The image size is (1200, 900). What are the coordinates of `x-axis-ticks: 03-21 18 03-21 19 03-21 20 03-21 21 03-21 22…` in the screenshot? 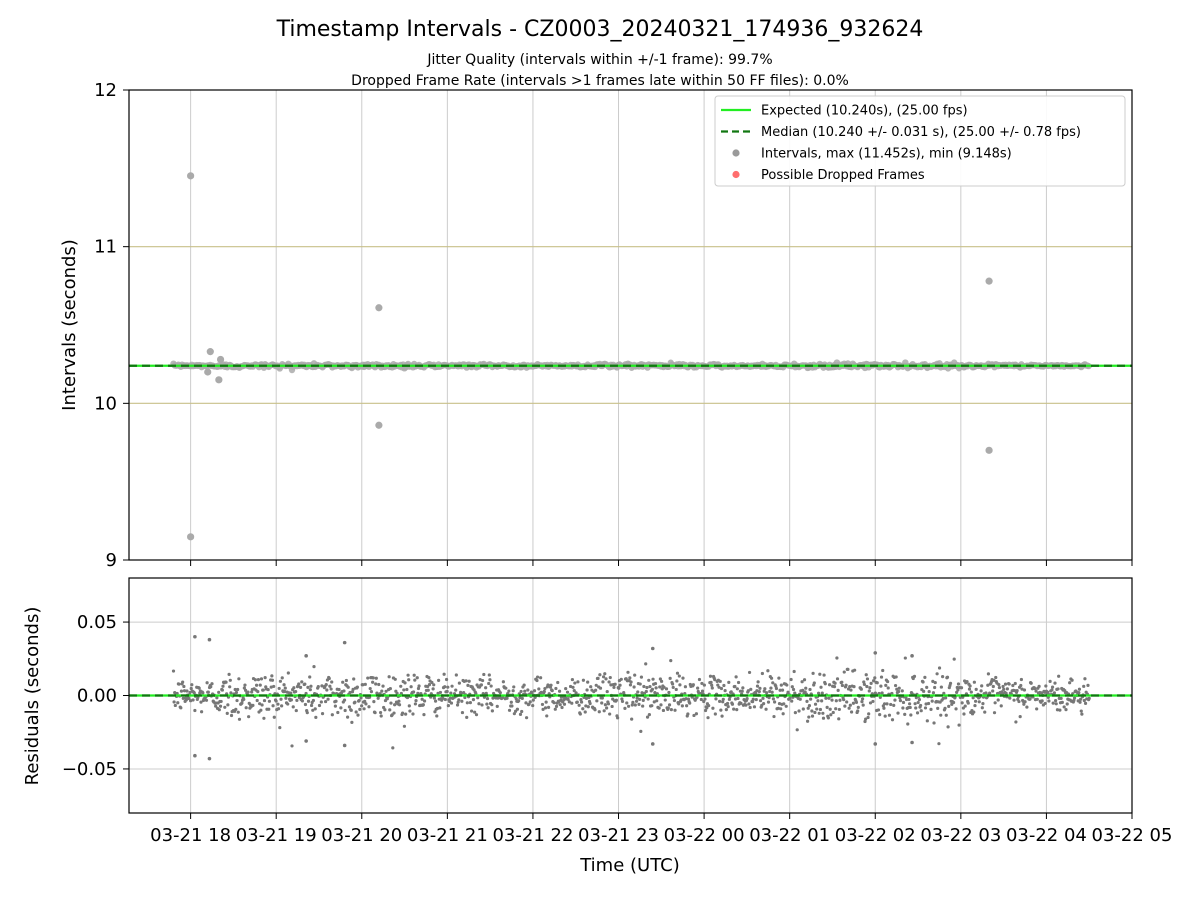 It's located at (661, 829).